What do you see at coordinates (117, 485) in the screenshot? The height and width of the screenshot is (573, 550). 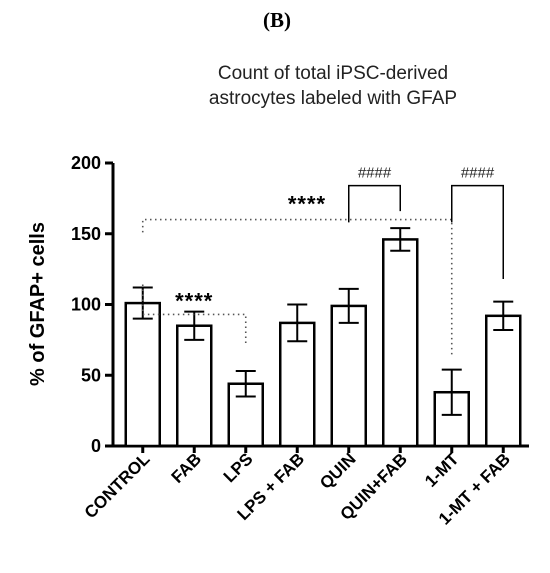 I see `x-tick-label: CONTROL` at bounding box center [117, 485].